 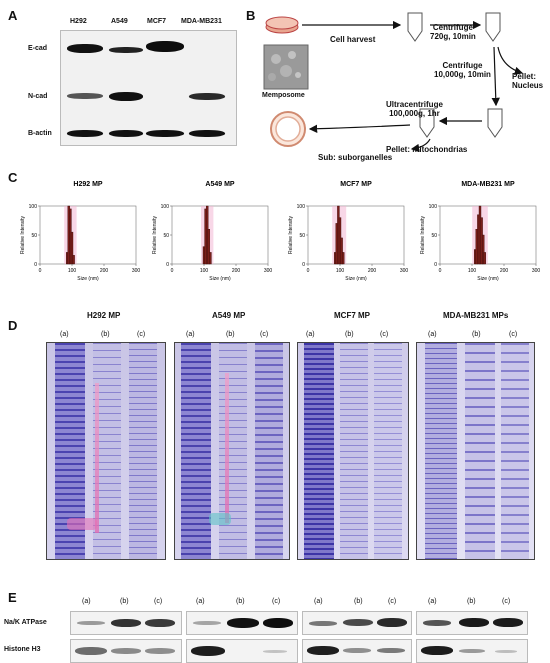 What do you see at coordinates (286, 67) in the screenshot?
I see `memposome-micrograph` at bounding box center [286, 67].